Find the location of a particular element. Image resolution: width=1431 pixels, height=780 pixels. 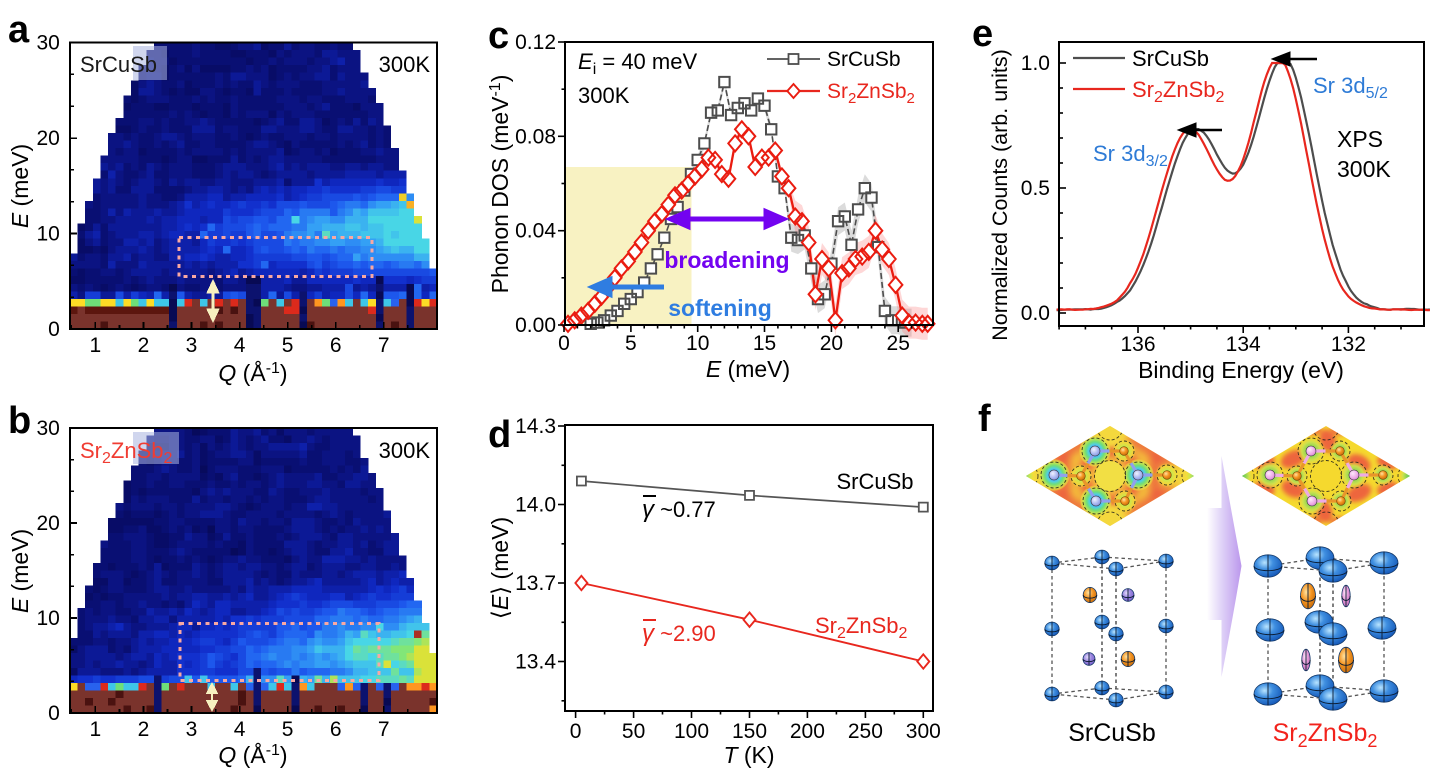

svg-text: b is located at coordinates (19, 421).